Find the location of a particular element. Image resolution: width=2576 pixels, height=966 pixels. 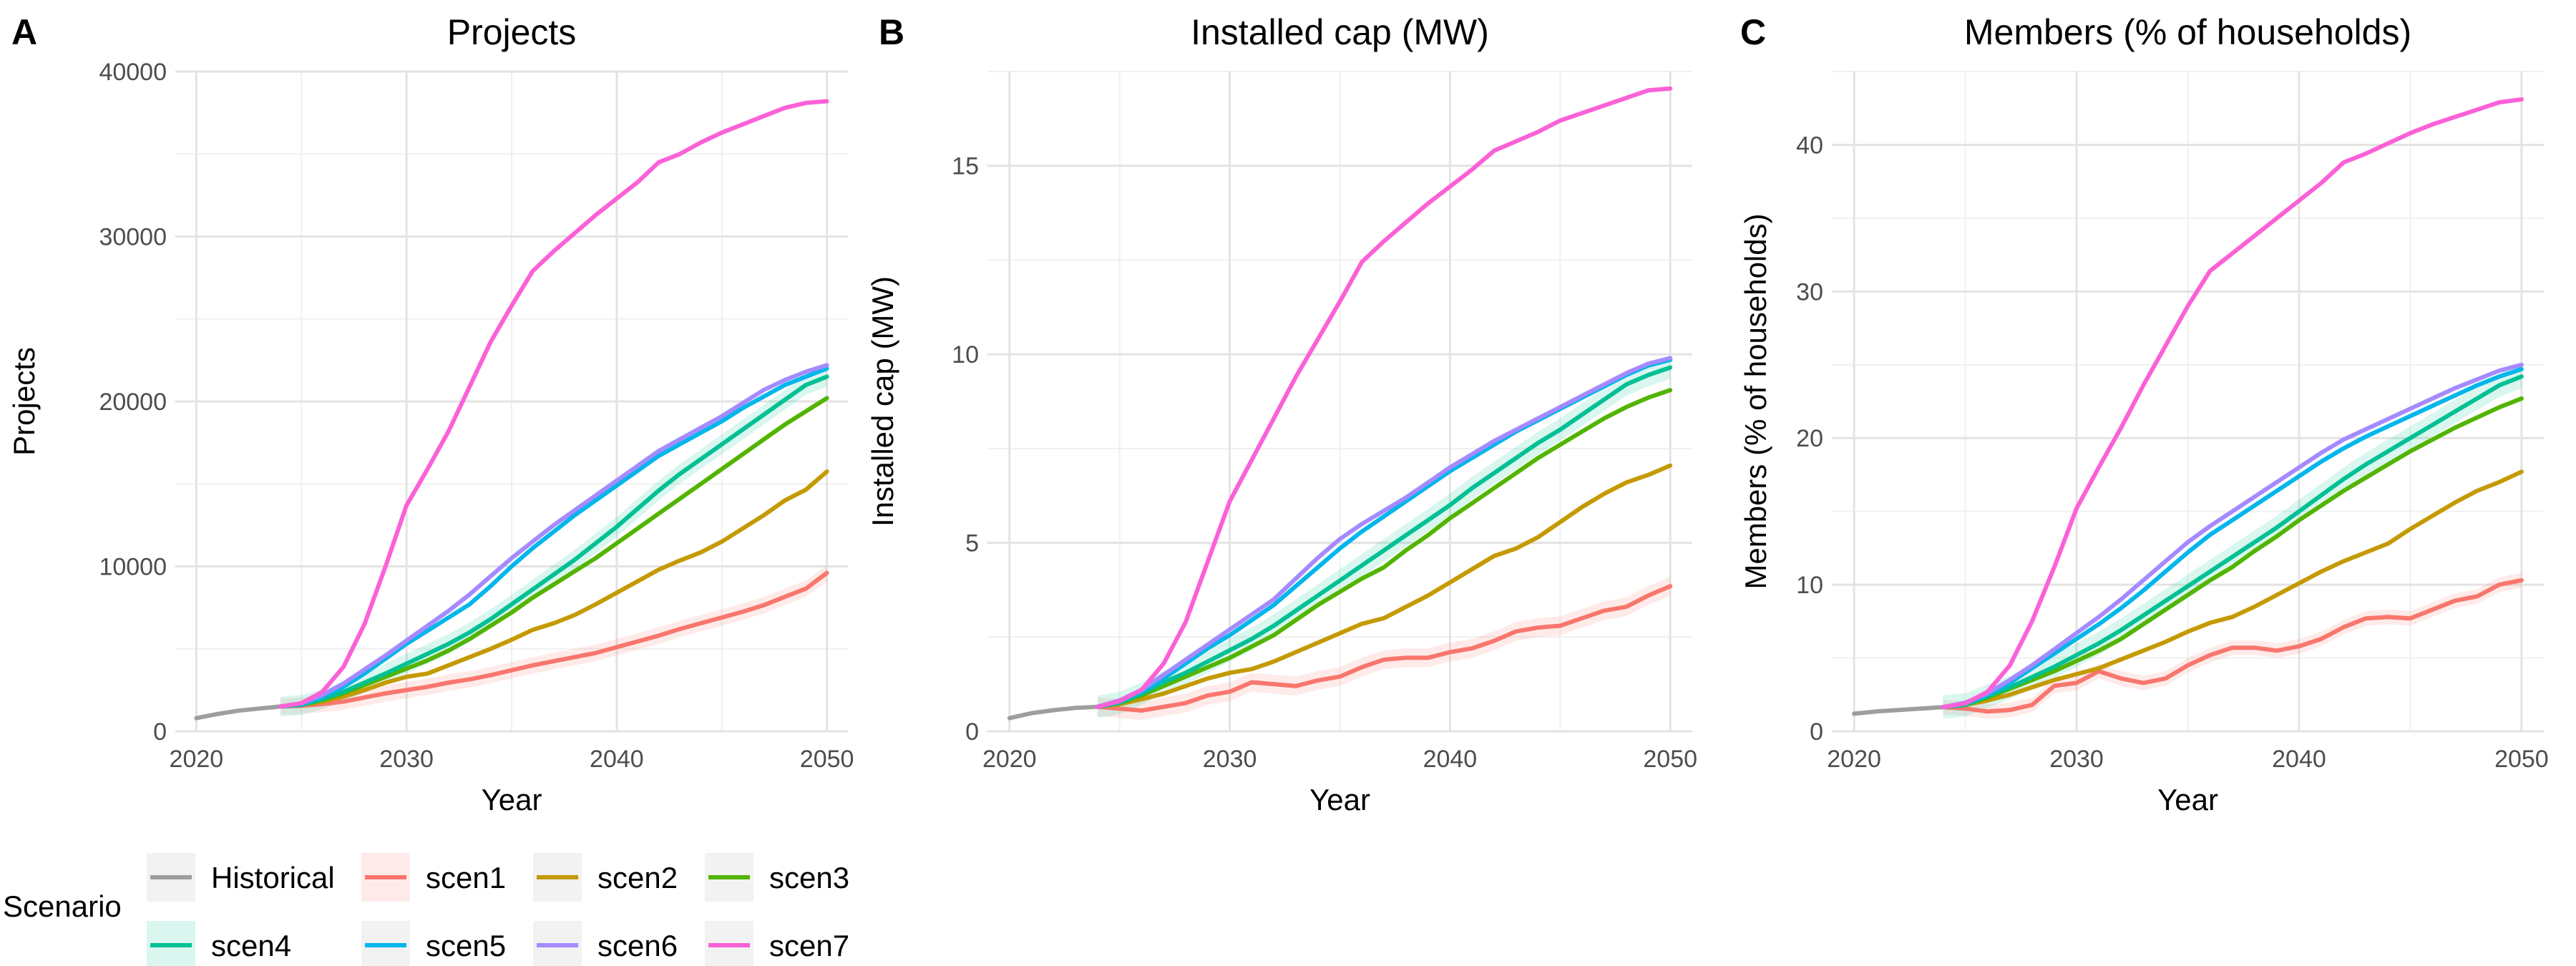

legend-label: scen5 is located at coordinates (466, 945).